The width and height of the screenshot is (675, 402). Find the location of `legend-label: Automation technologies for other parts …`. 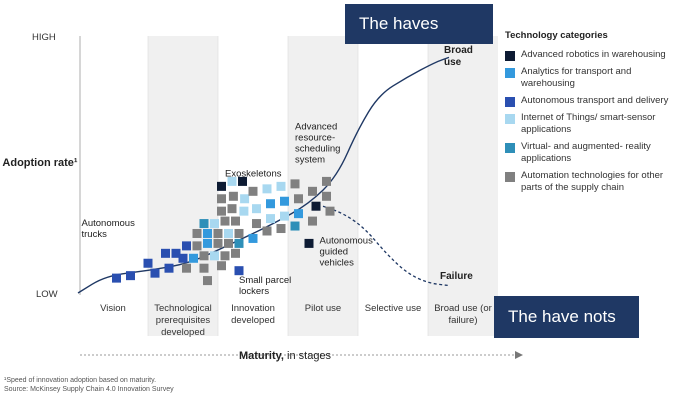

legend-label: Automation technologies for other parts … is located at coordinates (592, 181).